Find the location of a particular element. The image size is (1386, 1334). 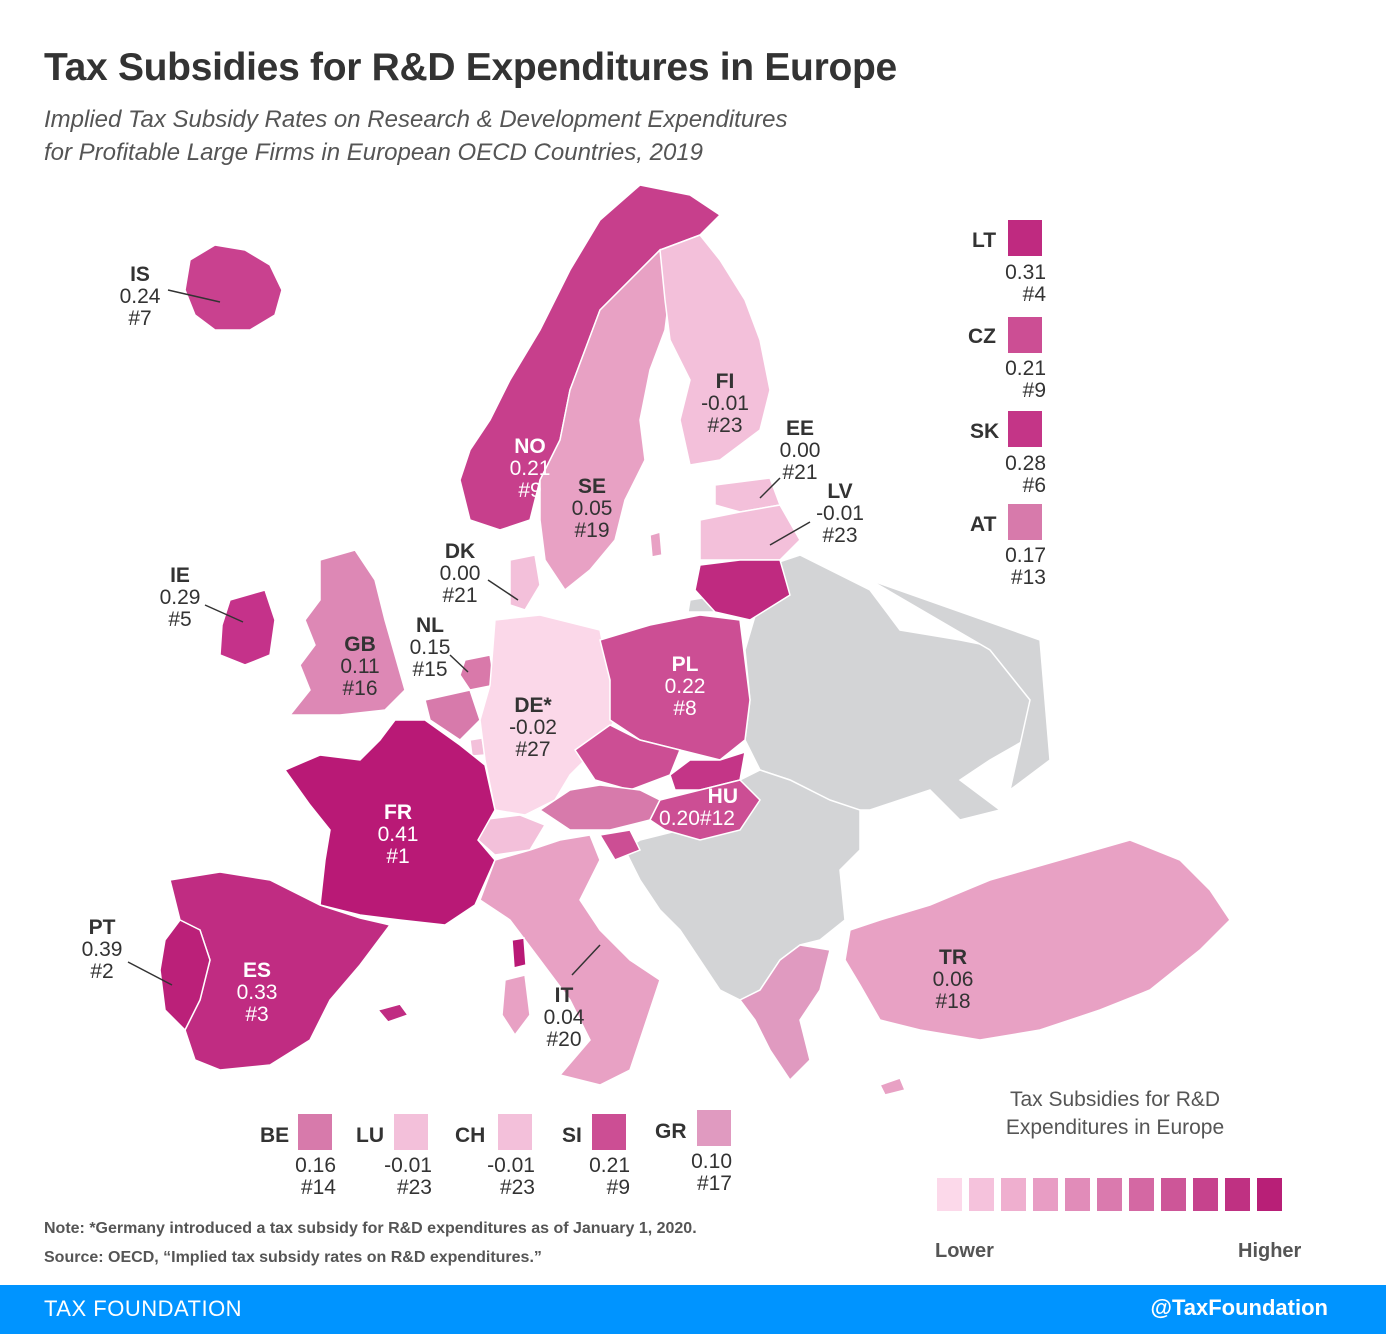

rank-LV: #23 is located at coordinates (840, 535).